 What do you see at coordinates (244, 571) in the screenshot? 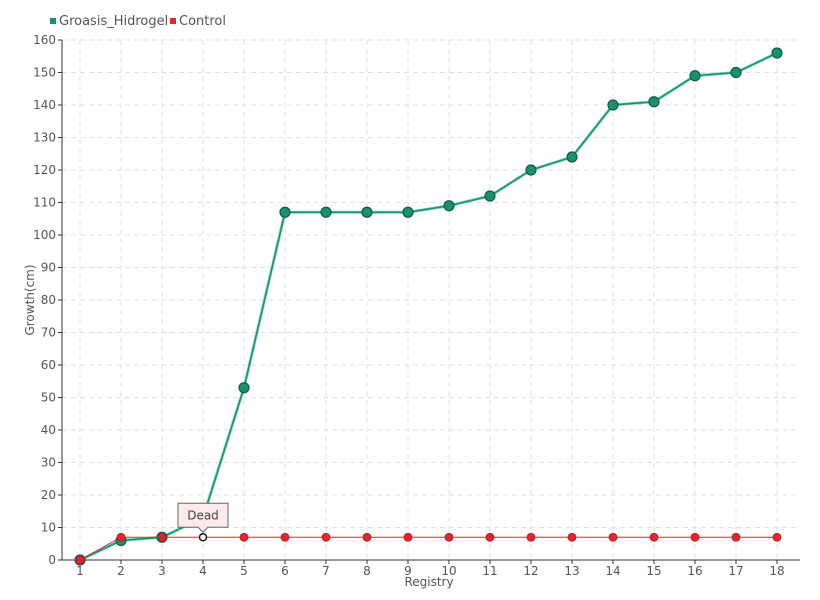
I see `x-tick-label: 5` at bounding box center [244, 571].